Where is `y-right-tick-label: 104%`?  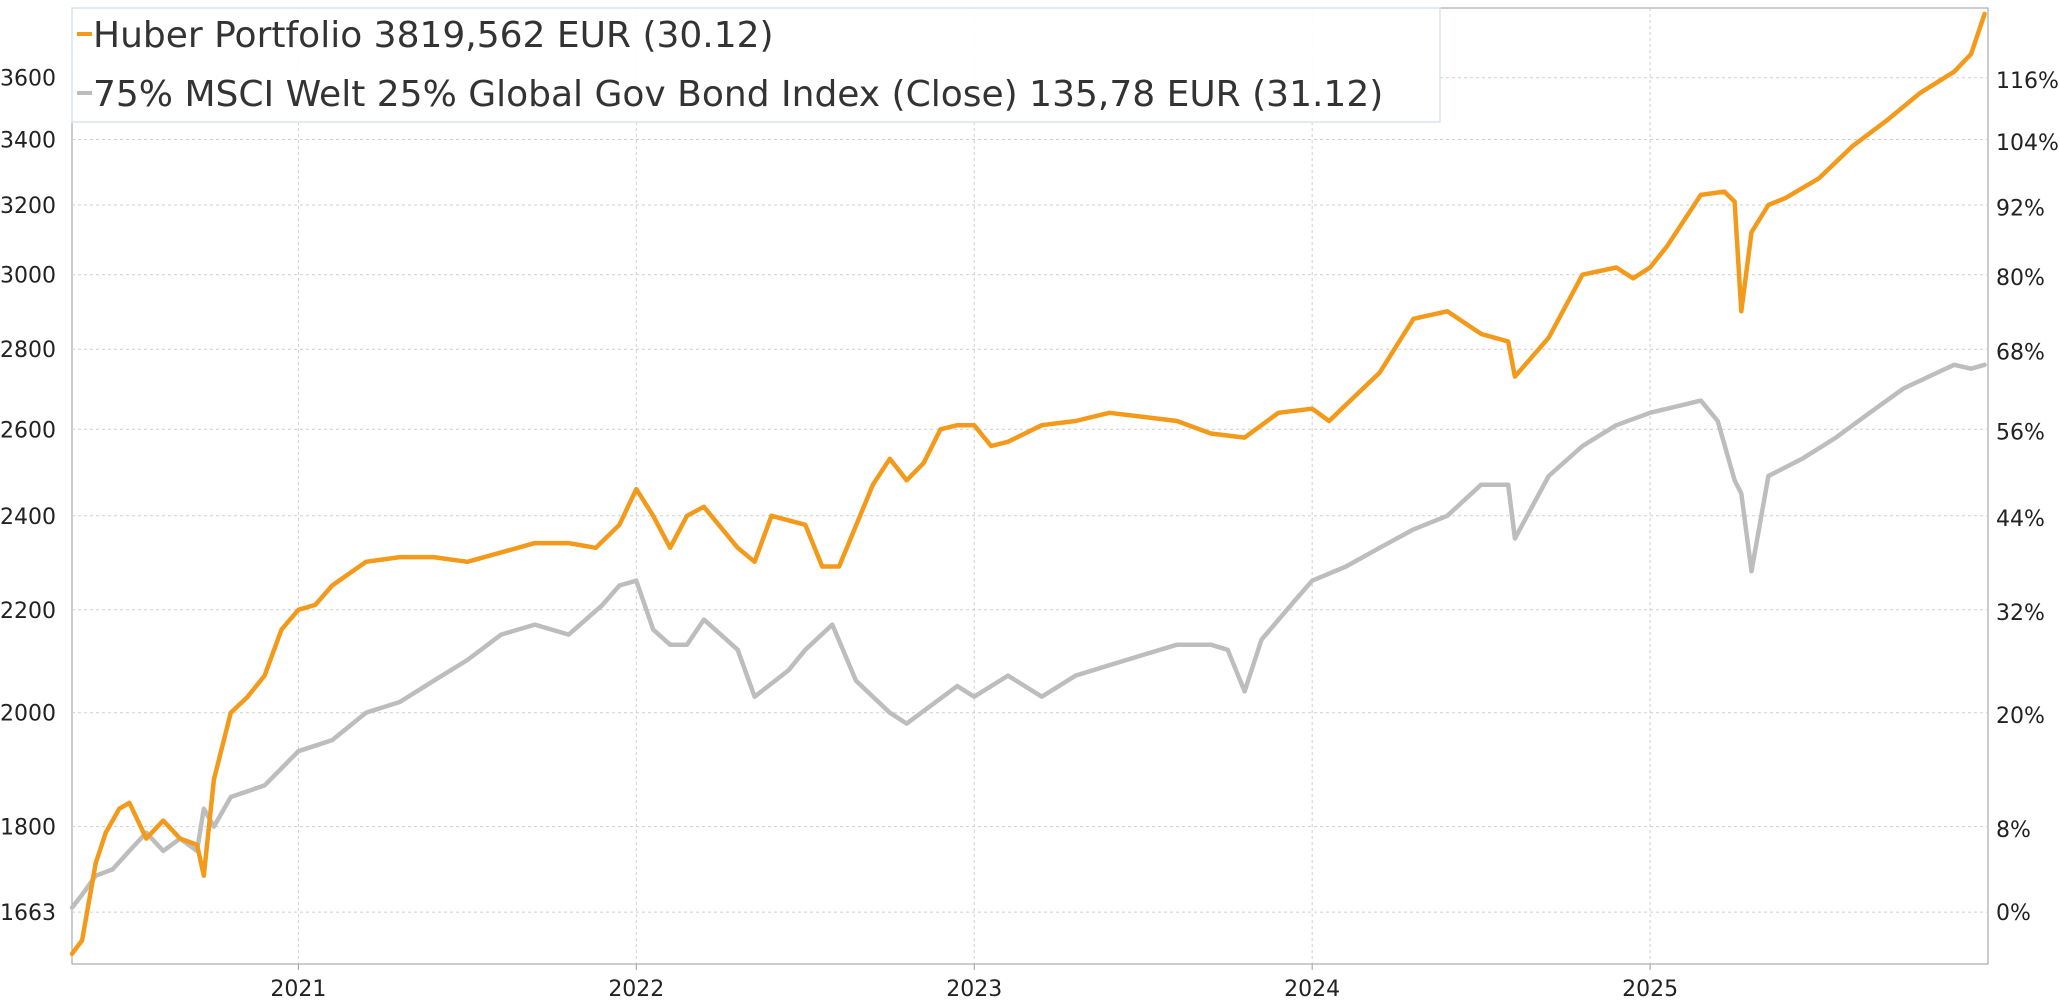 y-right-tick-label: 104% is located at coordinates (2027, 143).